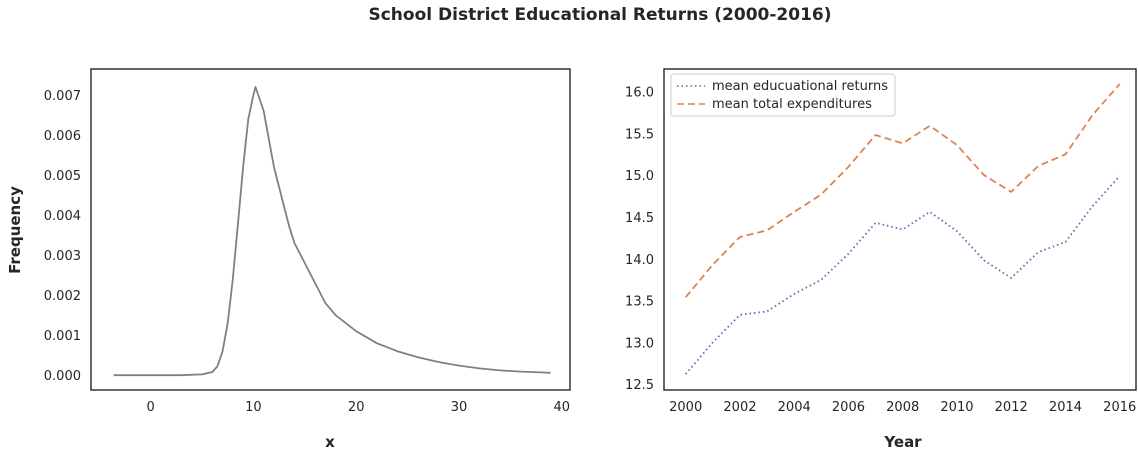 The width and height of the screenshot is (1138, 453). I want to click on legend-box, so click(783, 95).